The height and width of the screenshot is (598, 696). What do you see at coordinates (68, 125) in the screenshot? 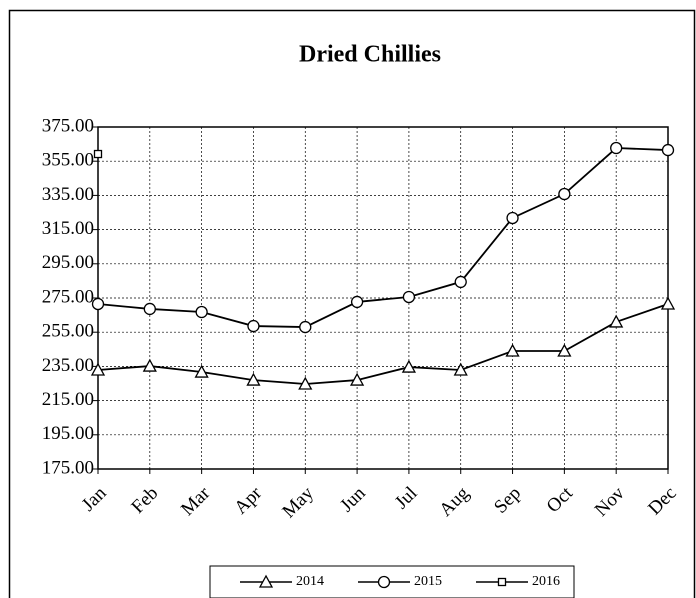
I see `y-tick-label: 375.00` at bounding box center [68, 125].